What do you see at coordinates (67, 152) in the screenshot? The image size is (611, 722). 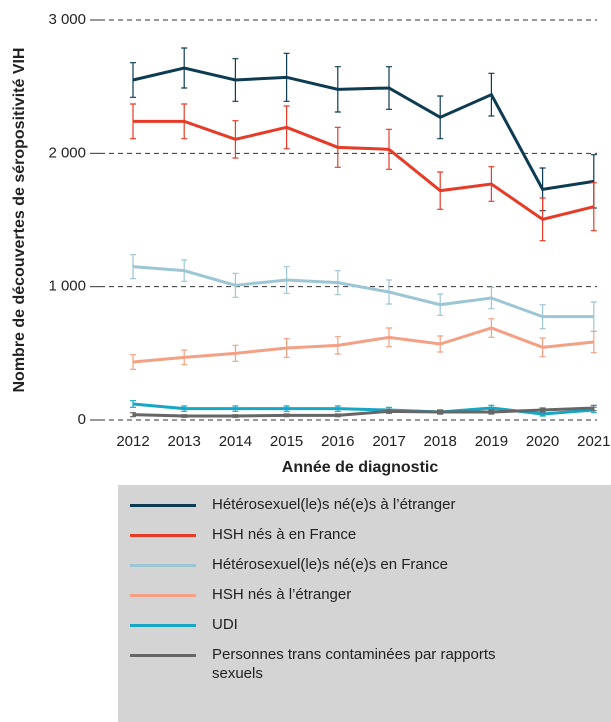 I see `y-tick-label: 2 000` at bounding box center [67, 152].